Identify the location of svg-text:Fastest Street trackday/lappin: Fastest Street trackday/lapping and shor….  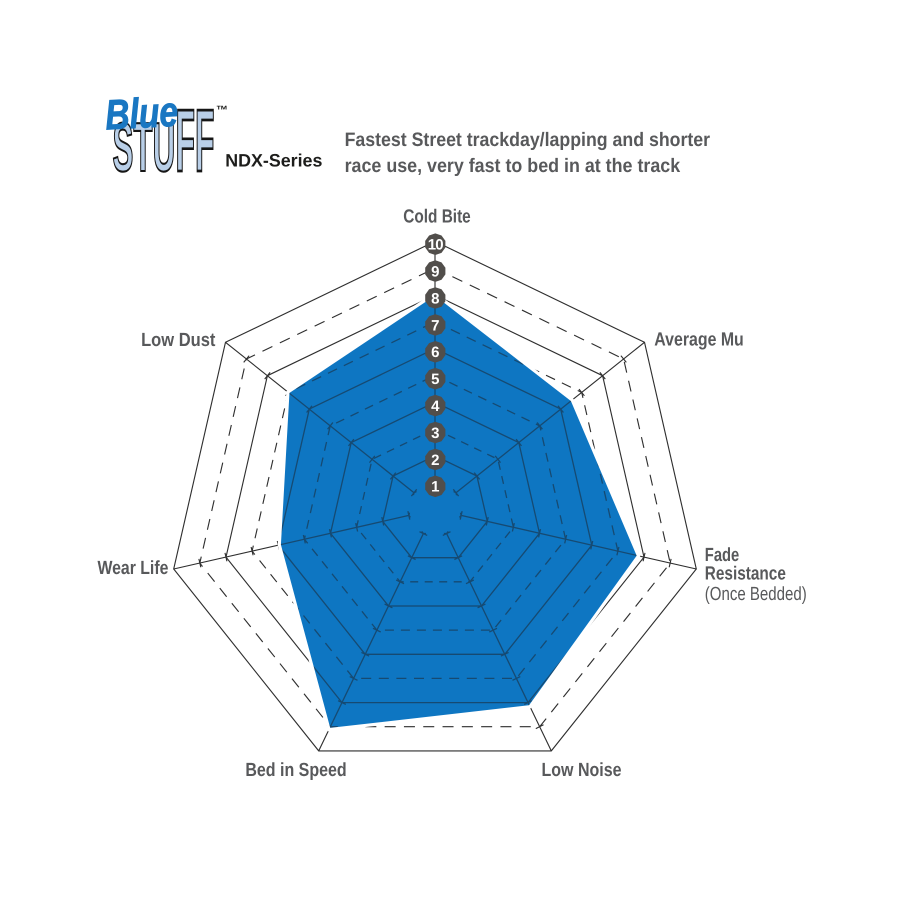
(528, 140).